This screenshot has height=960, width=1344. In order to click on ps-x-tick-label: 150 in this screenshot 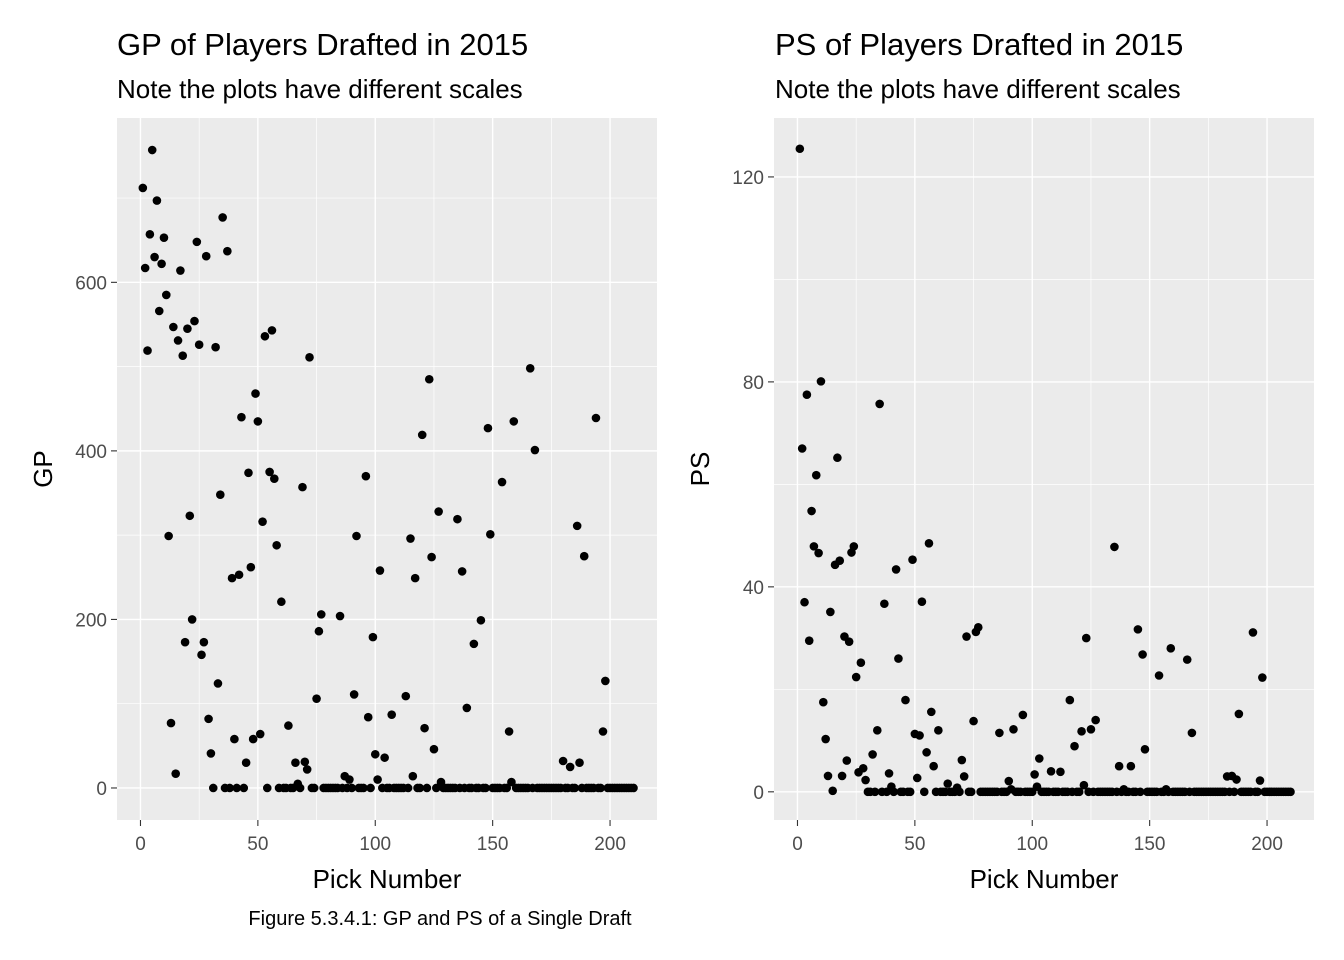, I will do `click(1150, 844)`.